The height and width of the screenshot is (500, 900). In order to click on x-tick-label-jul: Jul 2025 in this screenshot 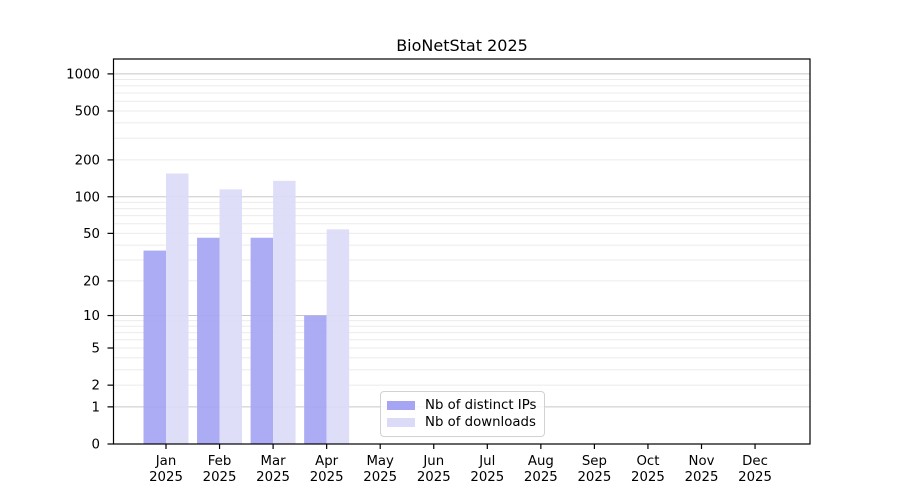, I will do `click(487, 469)`.